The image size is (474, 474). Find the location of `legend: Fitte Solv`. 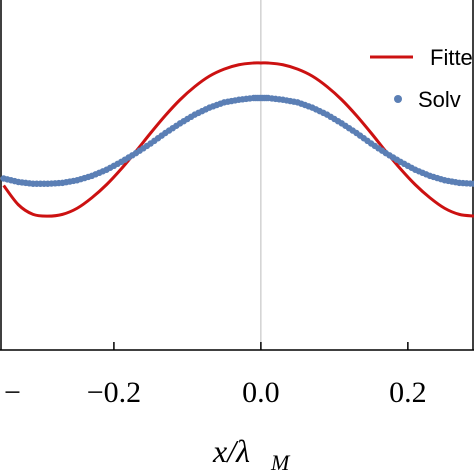

legend: Fitte Solv is located at coordinates (421, 78).